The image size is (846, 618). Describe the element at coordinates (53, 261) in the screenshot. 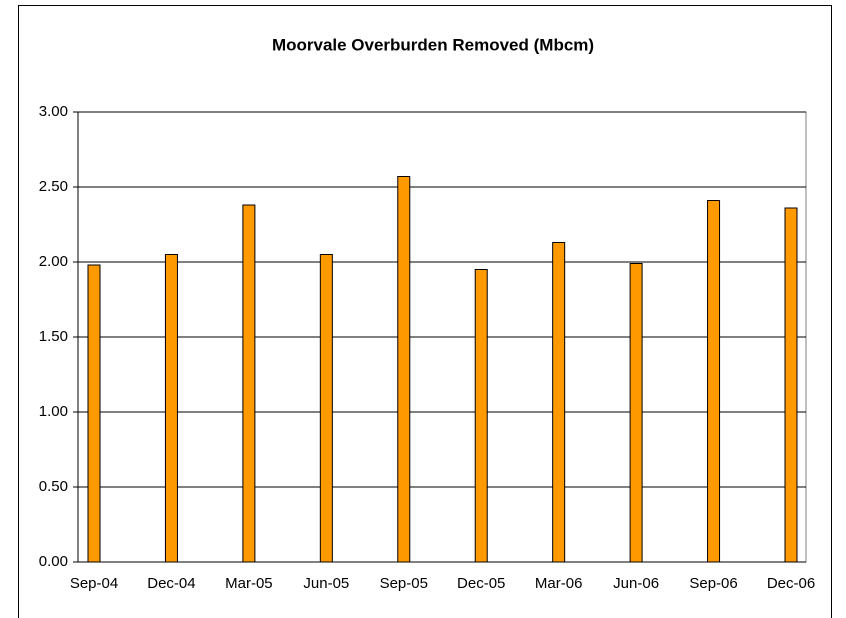

I see `y-tick-label: 2.00` at that location.